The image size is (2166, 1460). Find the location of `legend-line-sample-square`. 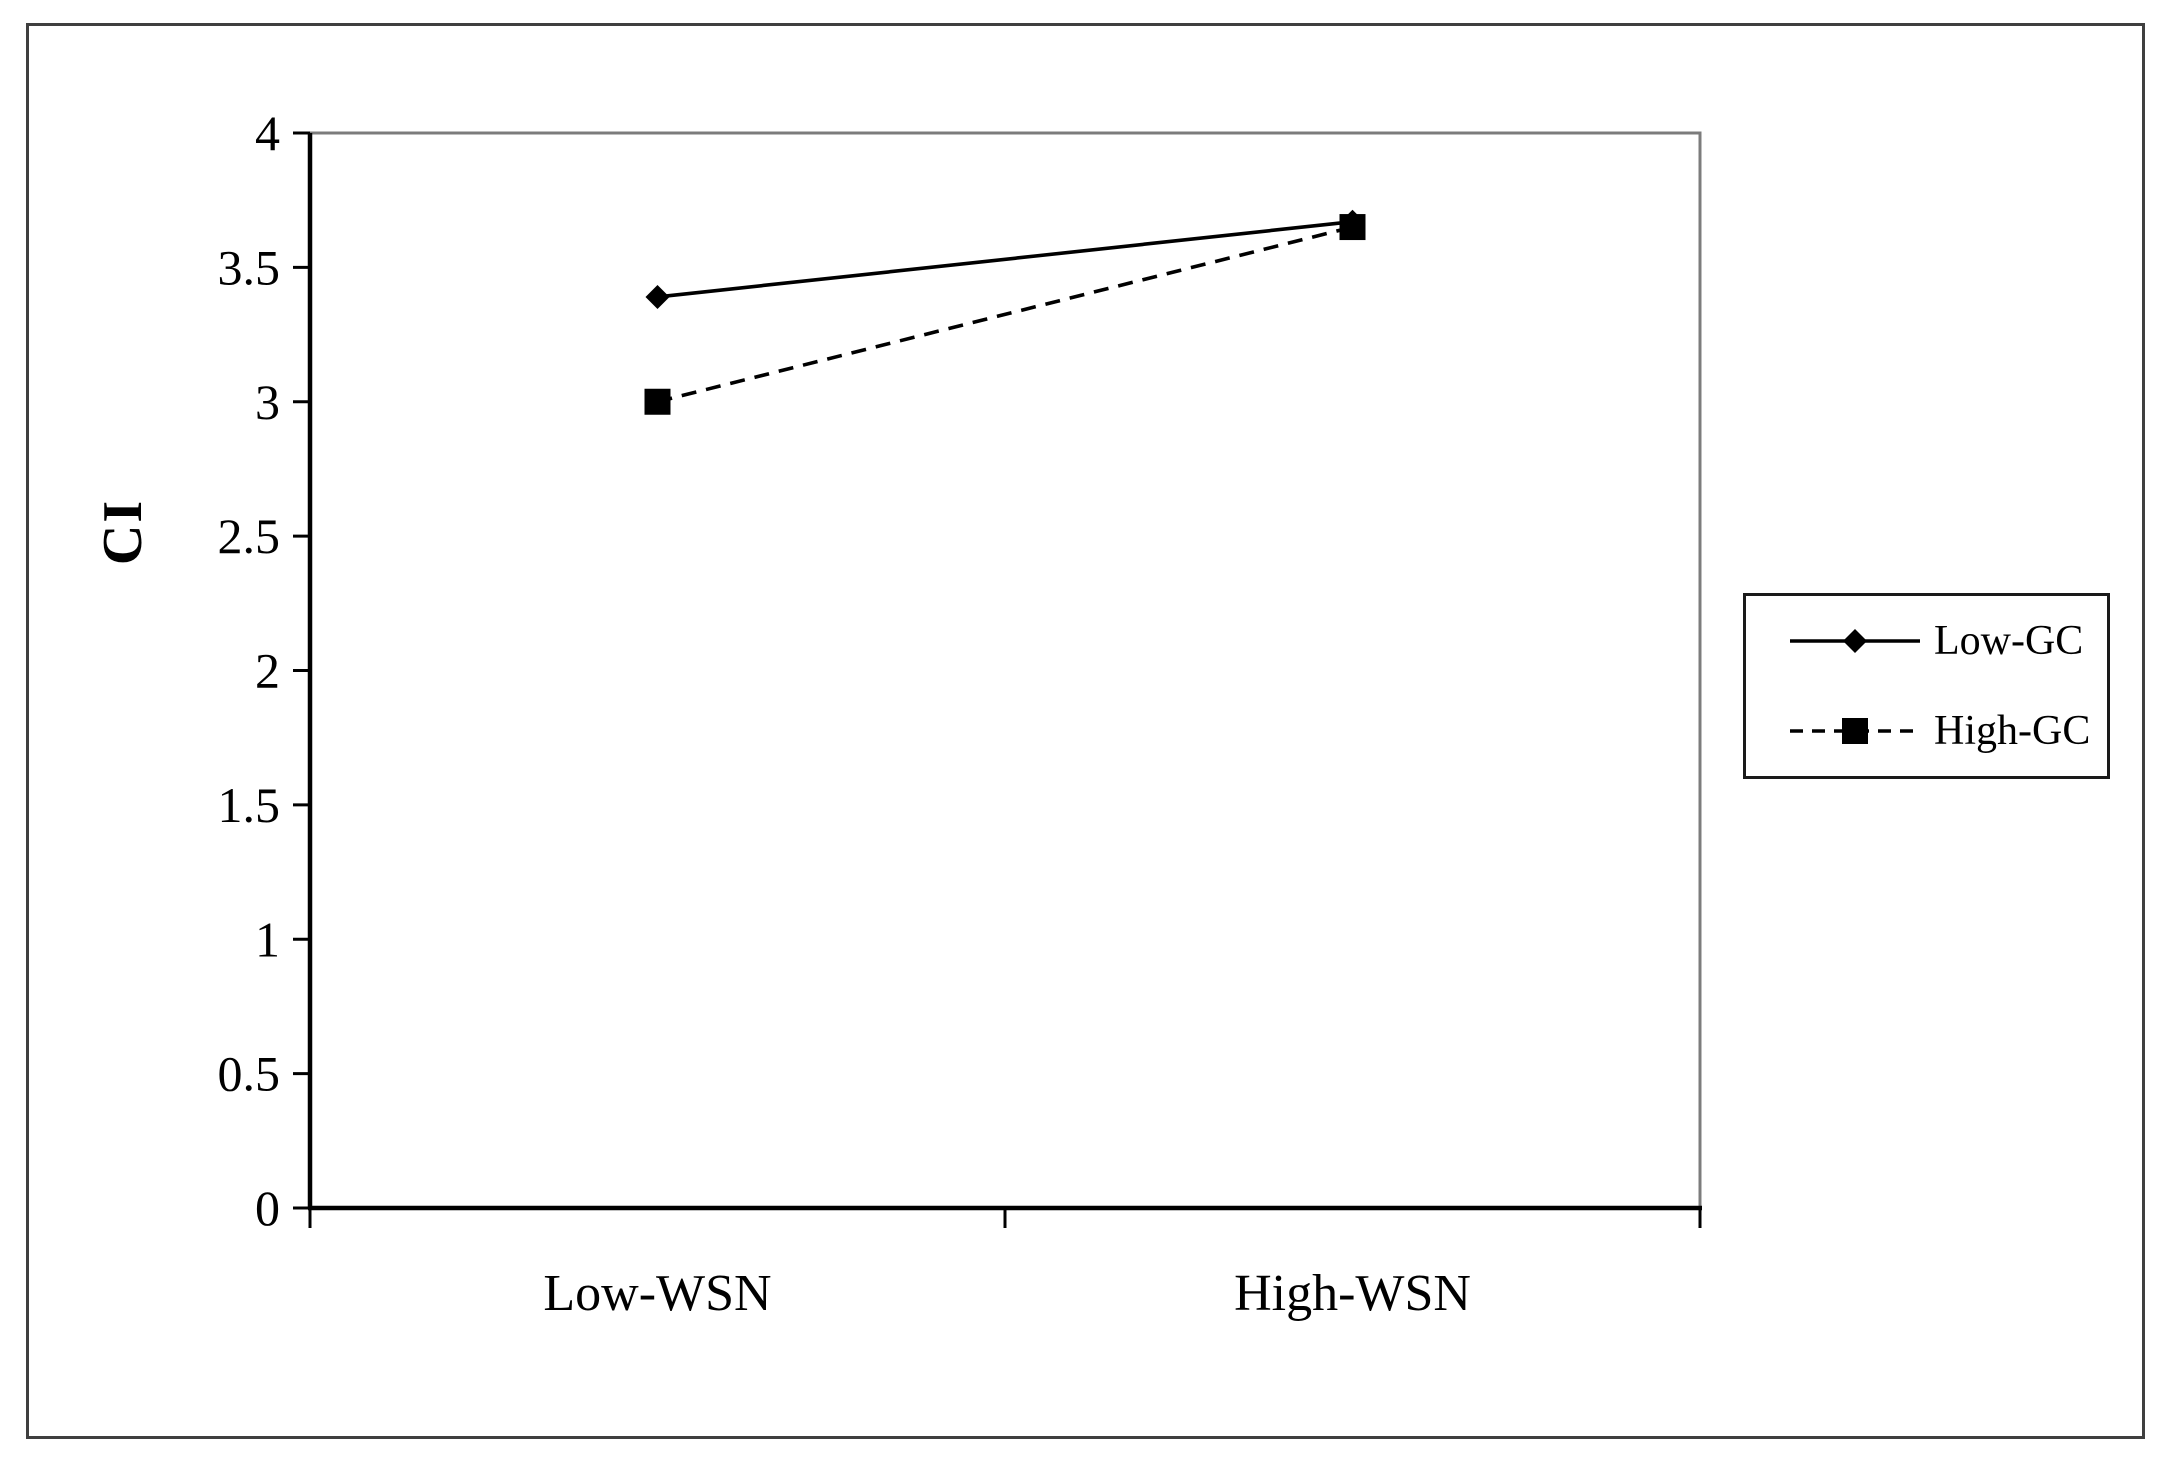

legend-line-sample-square is located at coordinates (1855, 731).